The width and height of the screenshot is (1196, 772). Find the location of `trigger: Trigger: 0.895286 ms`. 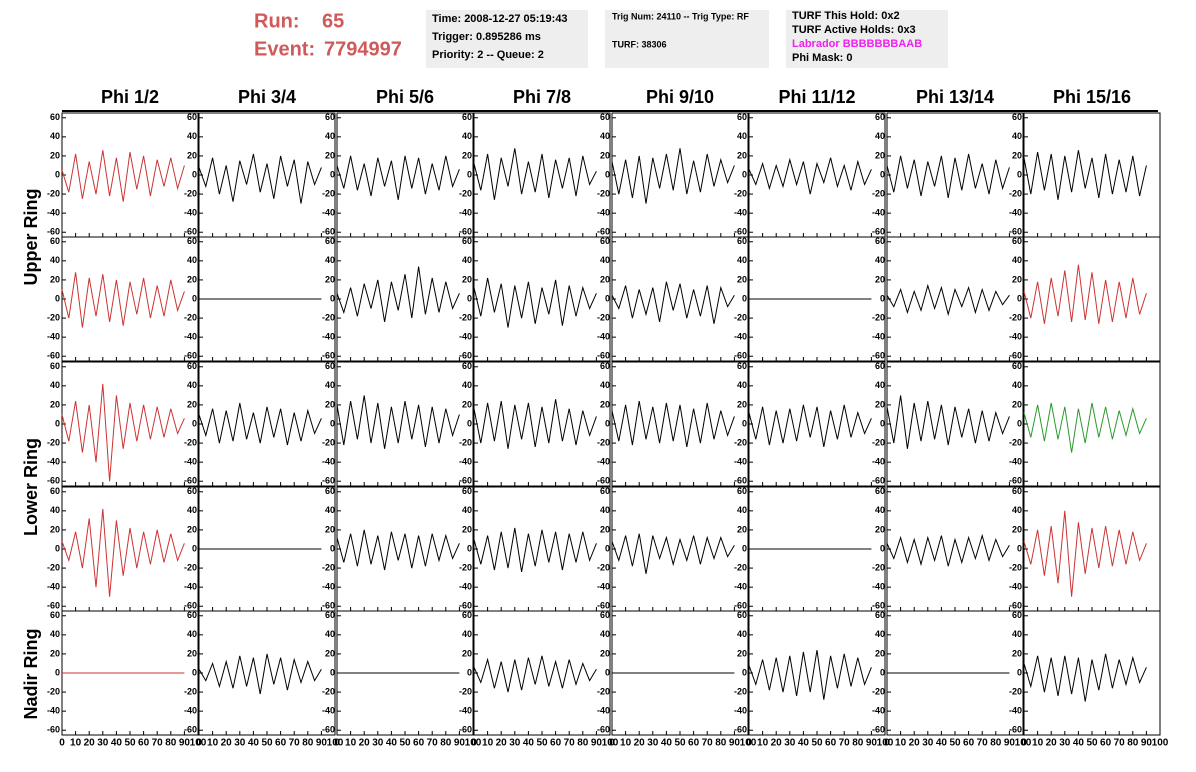

trigger: Trigger: 0.895286 ms is located at coordinates (486, 37).